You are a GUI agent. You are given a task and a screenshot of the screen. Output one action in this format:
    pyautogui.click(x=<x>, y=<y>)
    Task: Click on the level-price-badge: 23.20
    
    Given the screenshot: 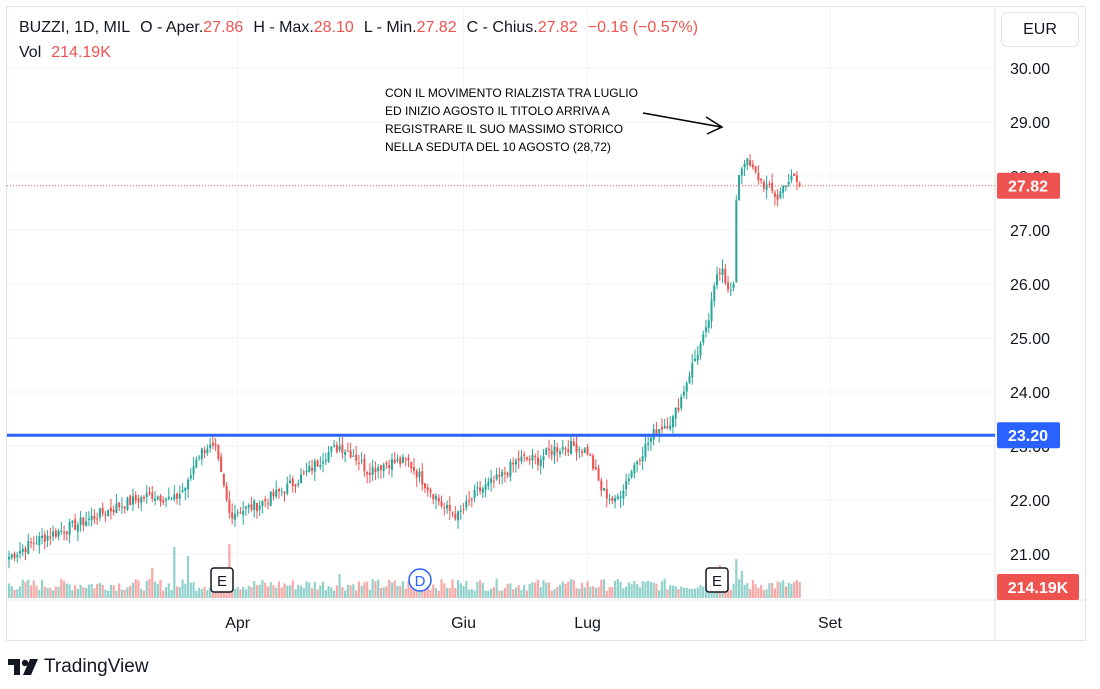 What is the action you would take?
    pyautogui.click(x=1028, y=436)
    